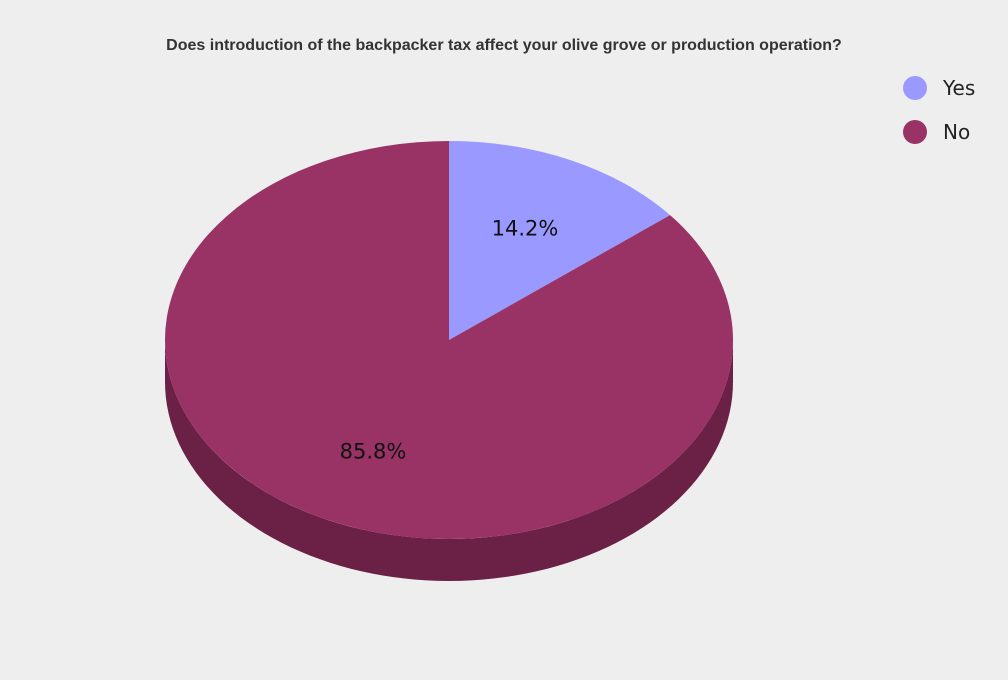 The image size is (1008, 680). What do you see at coordinates (560, 240) in the screenshot?
I see `pie-slice-yes` at bounding box center [560, 240].